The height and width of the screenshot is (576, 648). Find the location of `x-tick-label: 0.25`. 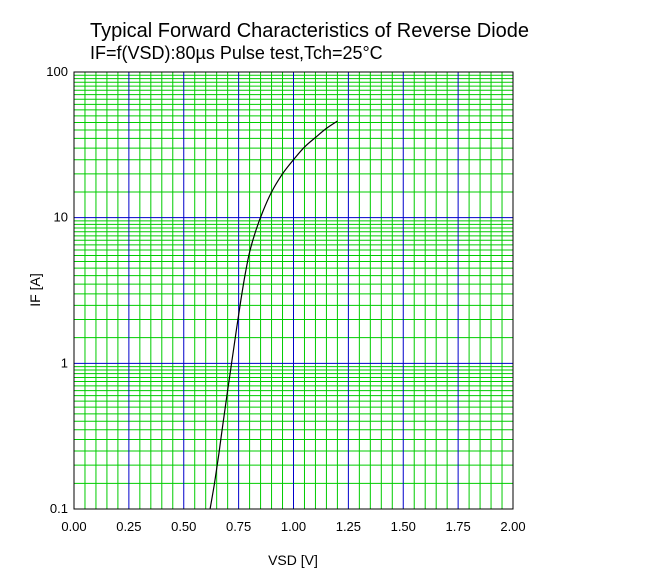

x-tick-label: 0.25 is located at coordinates (128, 526).